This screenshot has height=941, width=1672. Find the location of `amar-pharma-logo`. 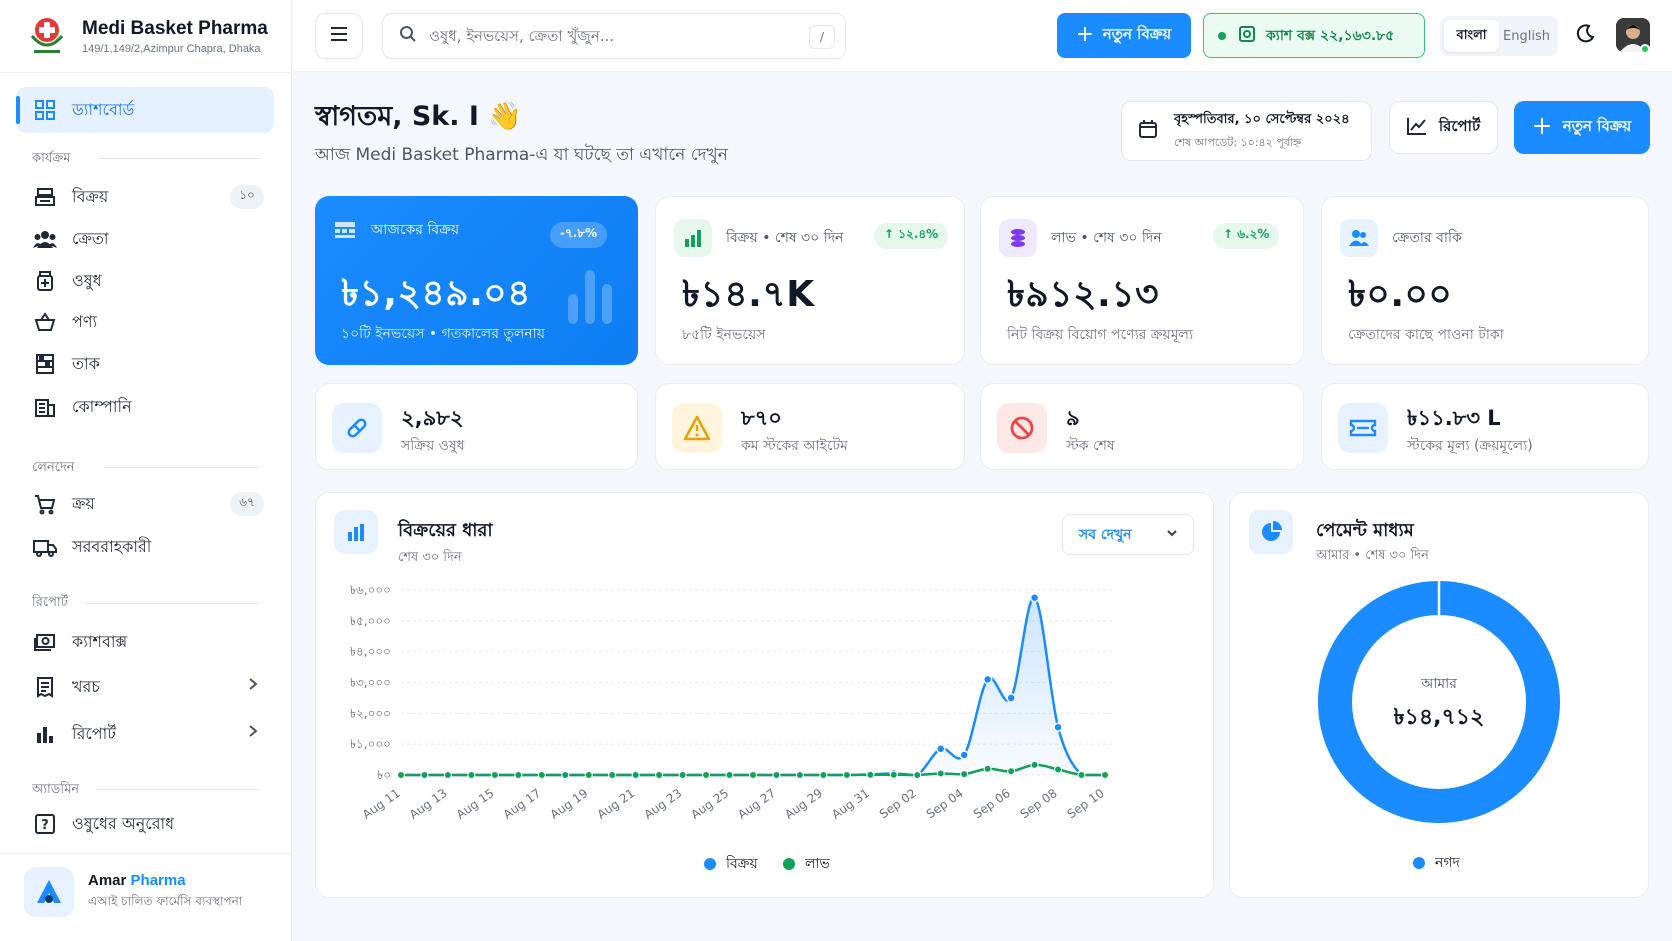

amar-pharma-logo is located at coordinates (49, 892).